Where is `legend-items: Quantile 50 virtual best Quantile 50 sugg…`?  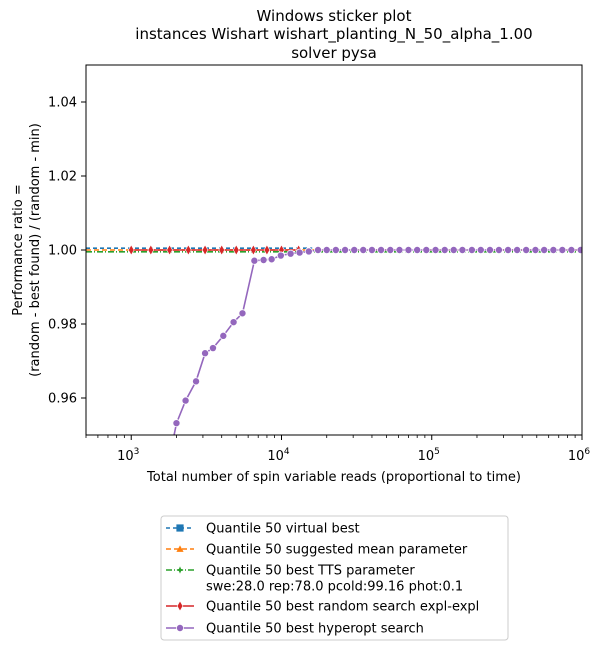 legend-items: Quantile 50 virtual best Quantile 50 sugg… is located at coordinates (322, 579).